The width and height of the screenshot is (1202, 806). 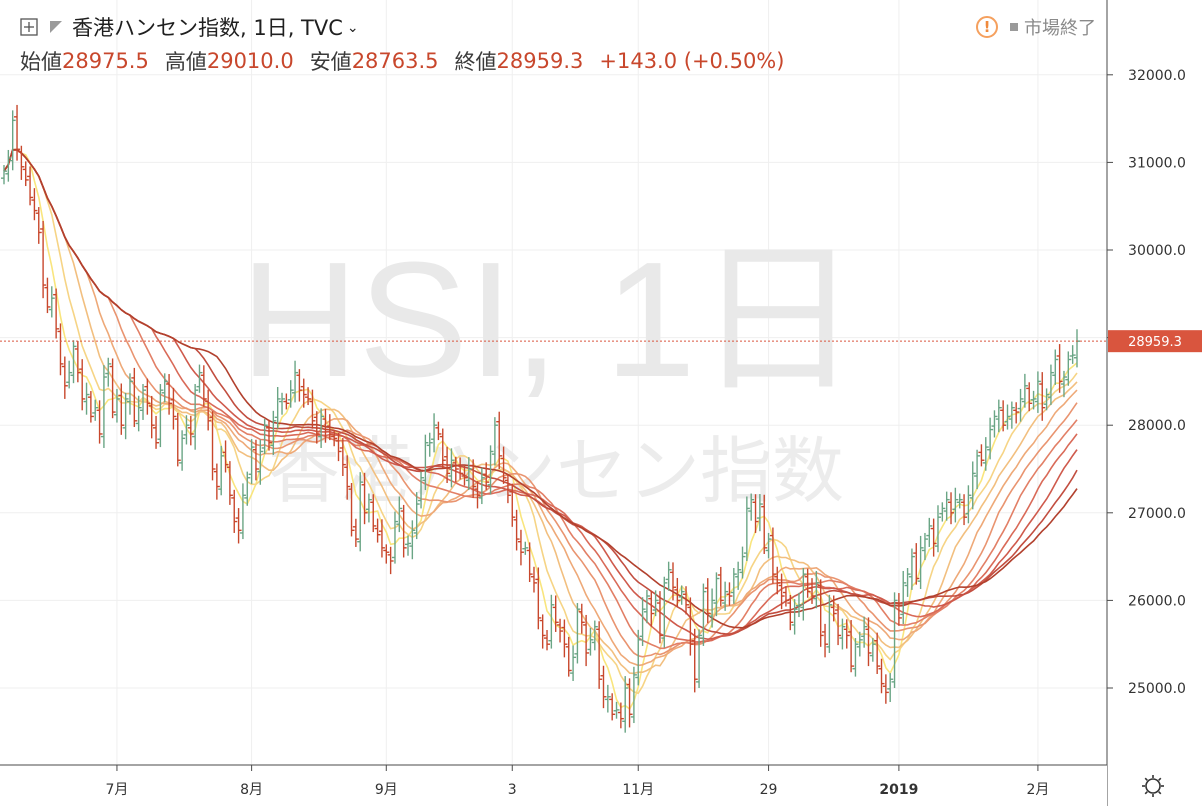 I want to click on open-value: 28975.5, so click(x=105, y=61).